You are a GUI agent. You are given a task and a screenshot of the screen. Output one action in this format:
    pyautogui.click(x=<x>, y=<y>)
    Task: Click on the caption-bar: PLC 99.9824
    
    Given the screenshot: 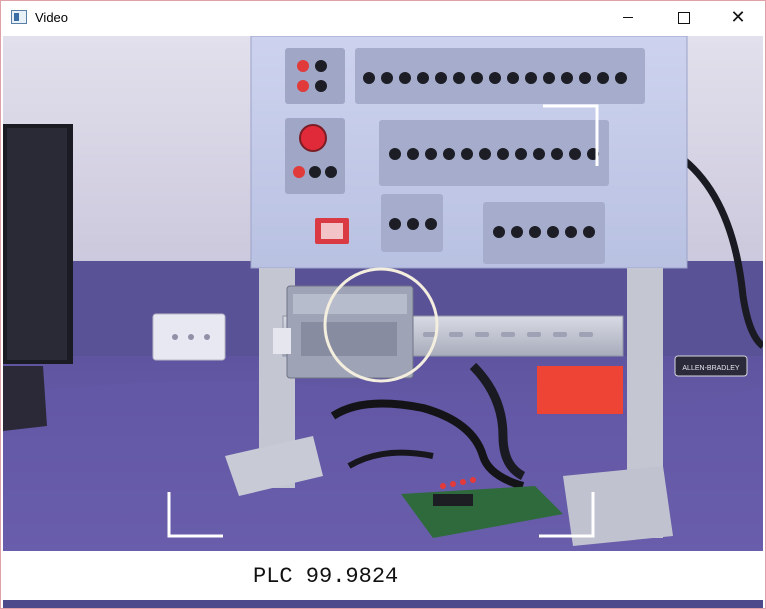 What is the action you would take?
    pyautogui.click(x=383, y=575)
    